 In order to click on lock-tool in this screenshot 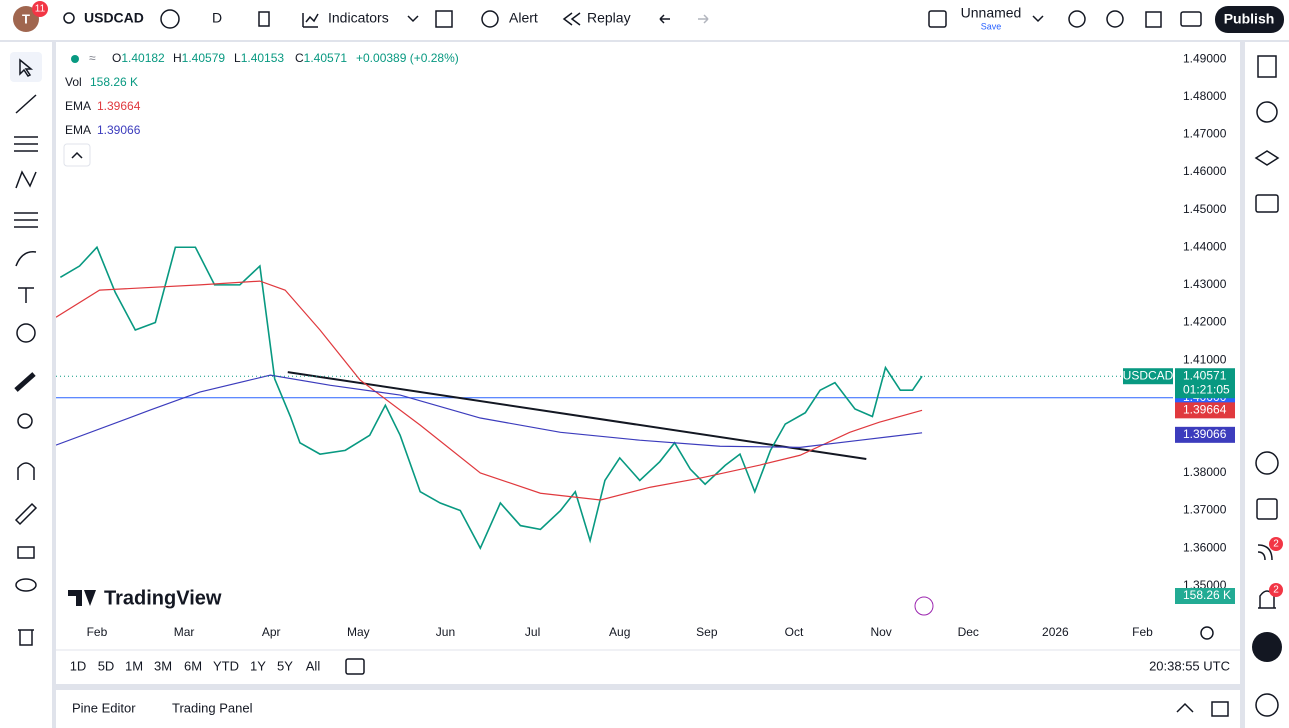, I will do `click(26, 552)`.